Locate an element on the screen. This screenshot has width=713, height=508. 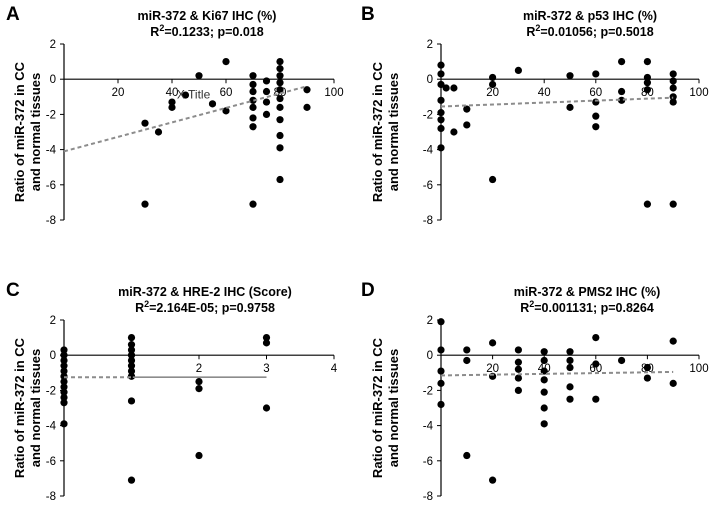
x-tick-label: 4 is located at coordinates (334, 369).